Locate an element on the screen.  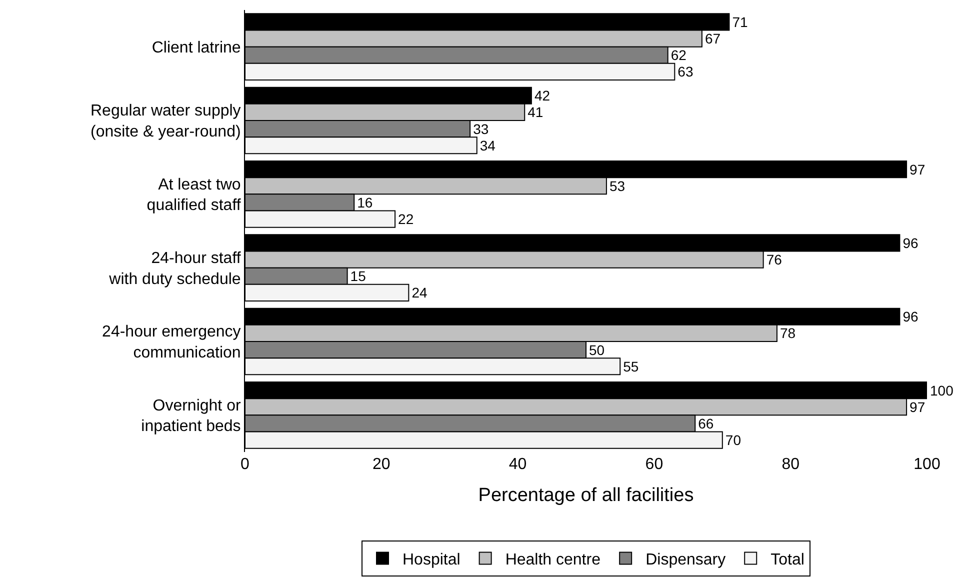
data-label: 33 is located at coordinates (481, 128).